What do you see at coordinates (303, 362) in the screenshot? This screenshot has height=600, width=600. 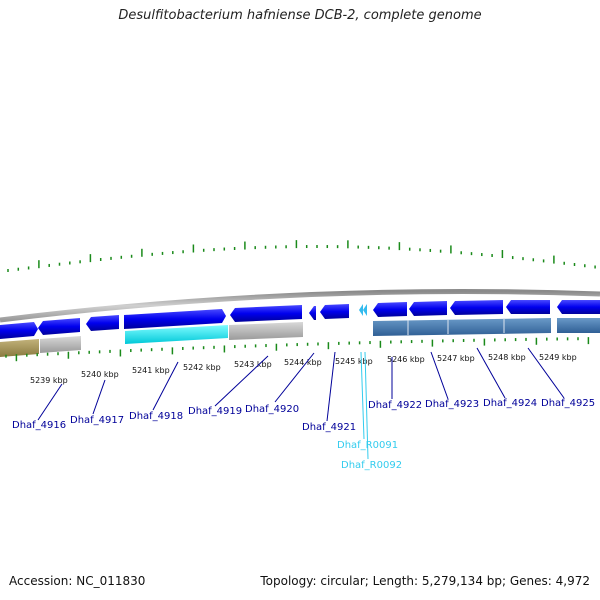 I see `scale-label: 5244 kbp` at bounding box center [303, 362].